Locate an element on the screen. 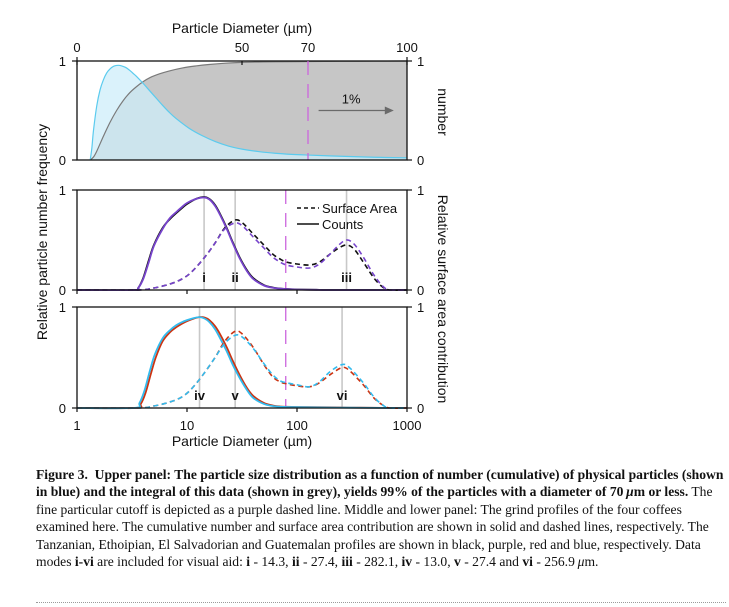 The height and width of the screenshot is (607, 729). lower-frame is located at coordinates (242, 357).